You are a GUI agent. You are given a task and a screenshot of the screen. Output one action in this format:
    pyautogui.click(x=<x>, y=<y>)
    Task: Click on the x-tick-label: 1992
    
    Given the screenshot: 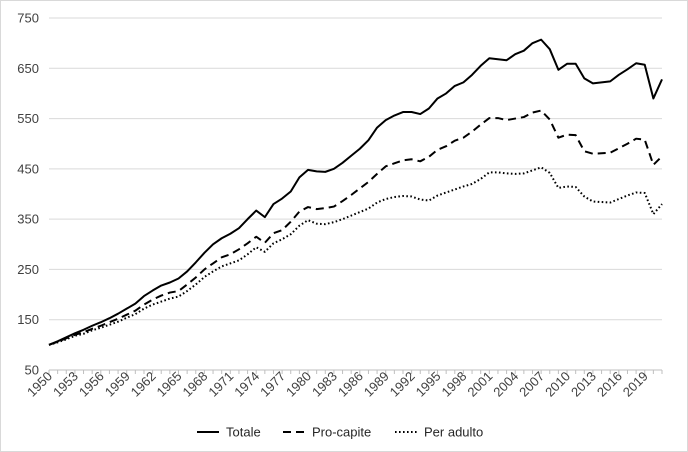 What is the action you would take?
    pyautogui.click(x=402, y=384)
    